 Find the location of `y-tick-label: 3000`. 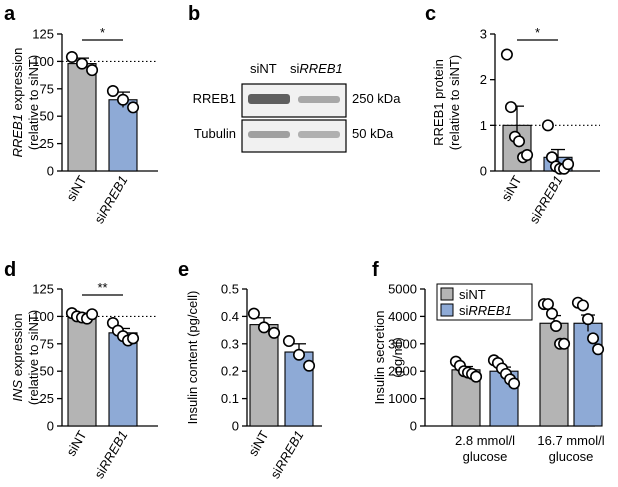

y-tick-label: 3000 is located at coordinates (402, 343).